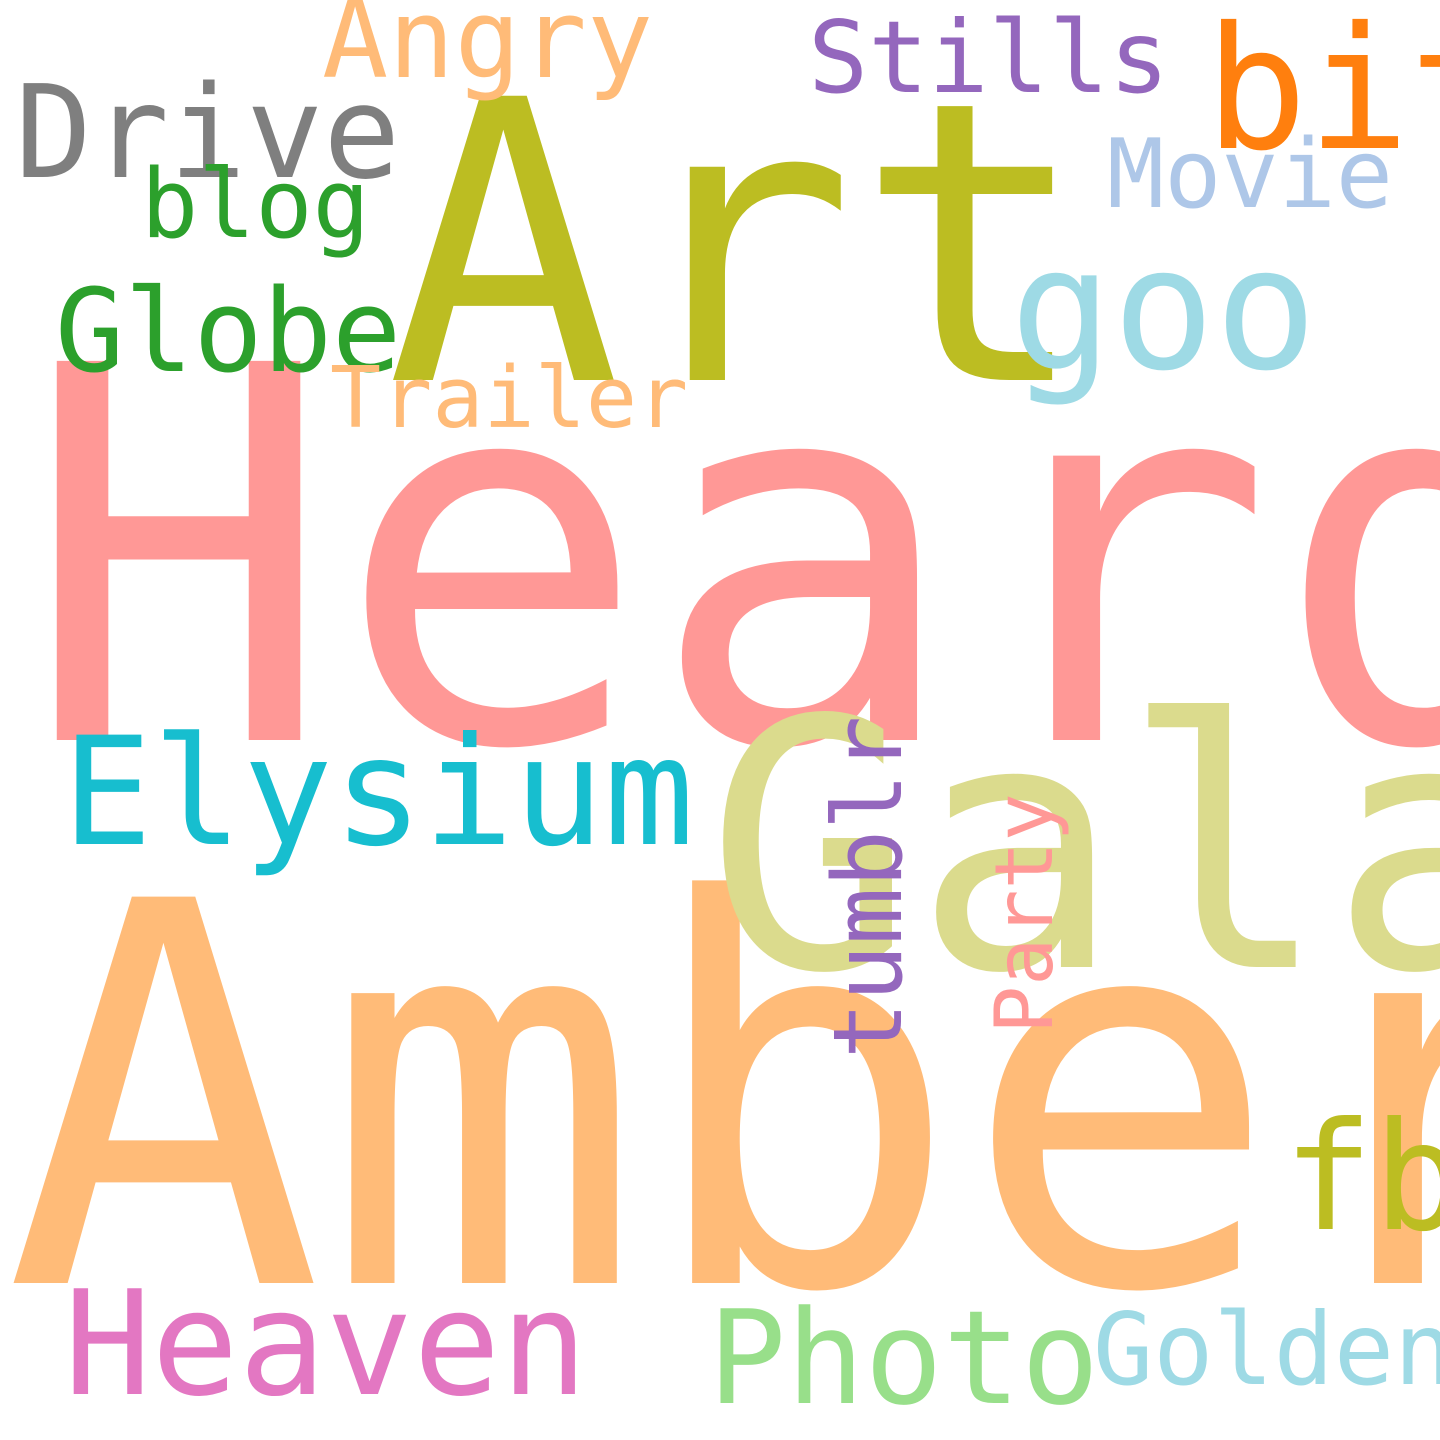 Image resolution: width=1440 pixels, height=1440 pixels. What do you see at coordinates (1073, 848) in the screenshot?
I see `word-gala: Gala` at bounding box center [1073, 848].